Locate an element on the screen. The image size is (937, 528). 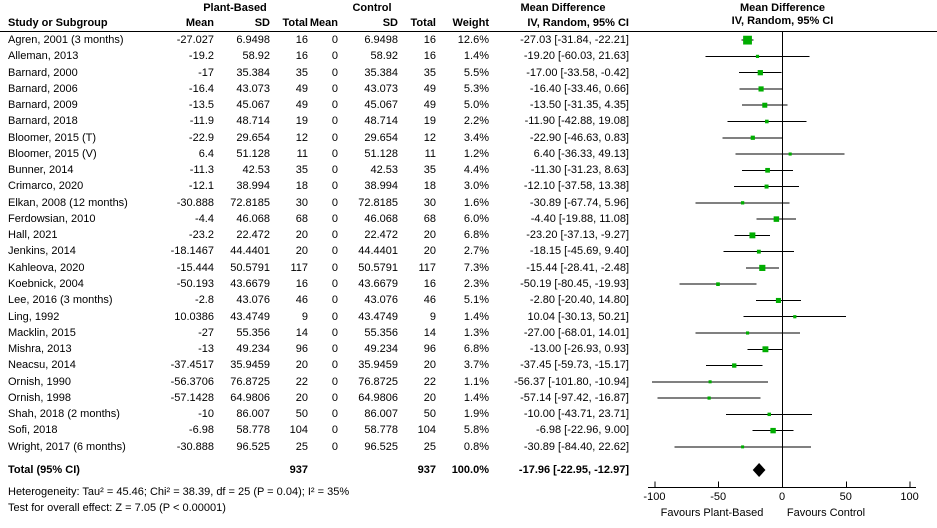
pb-total: 12 is located at coordinates (301, 137).